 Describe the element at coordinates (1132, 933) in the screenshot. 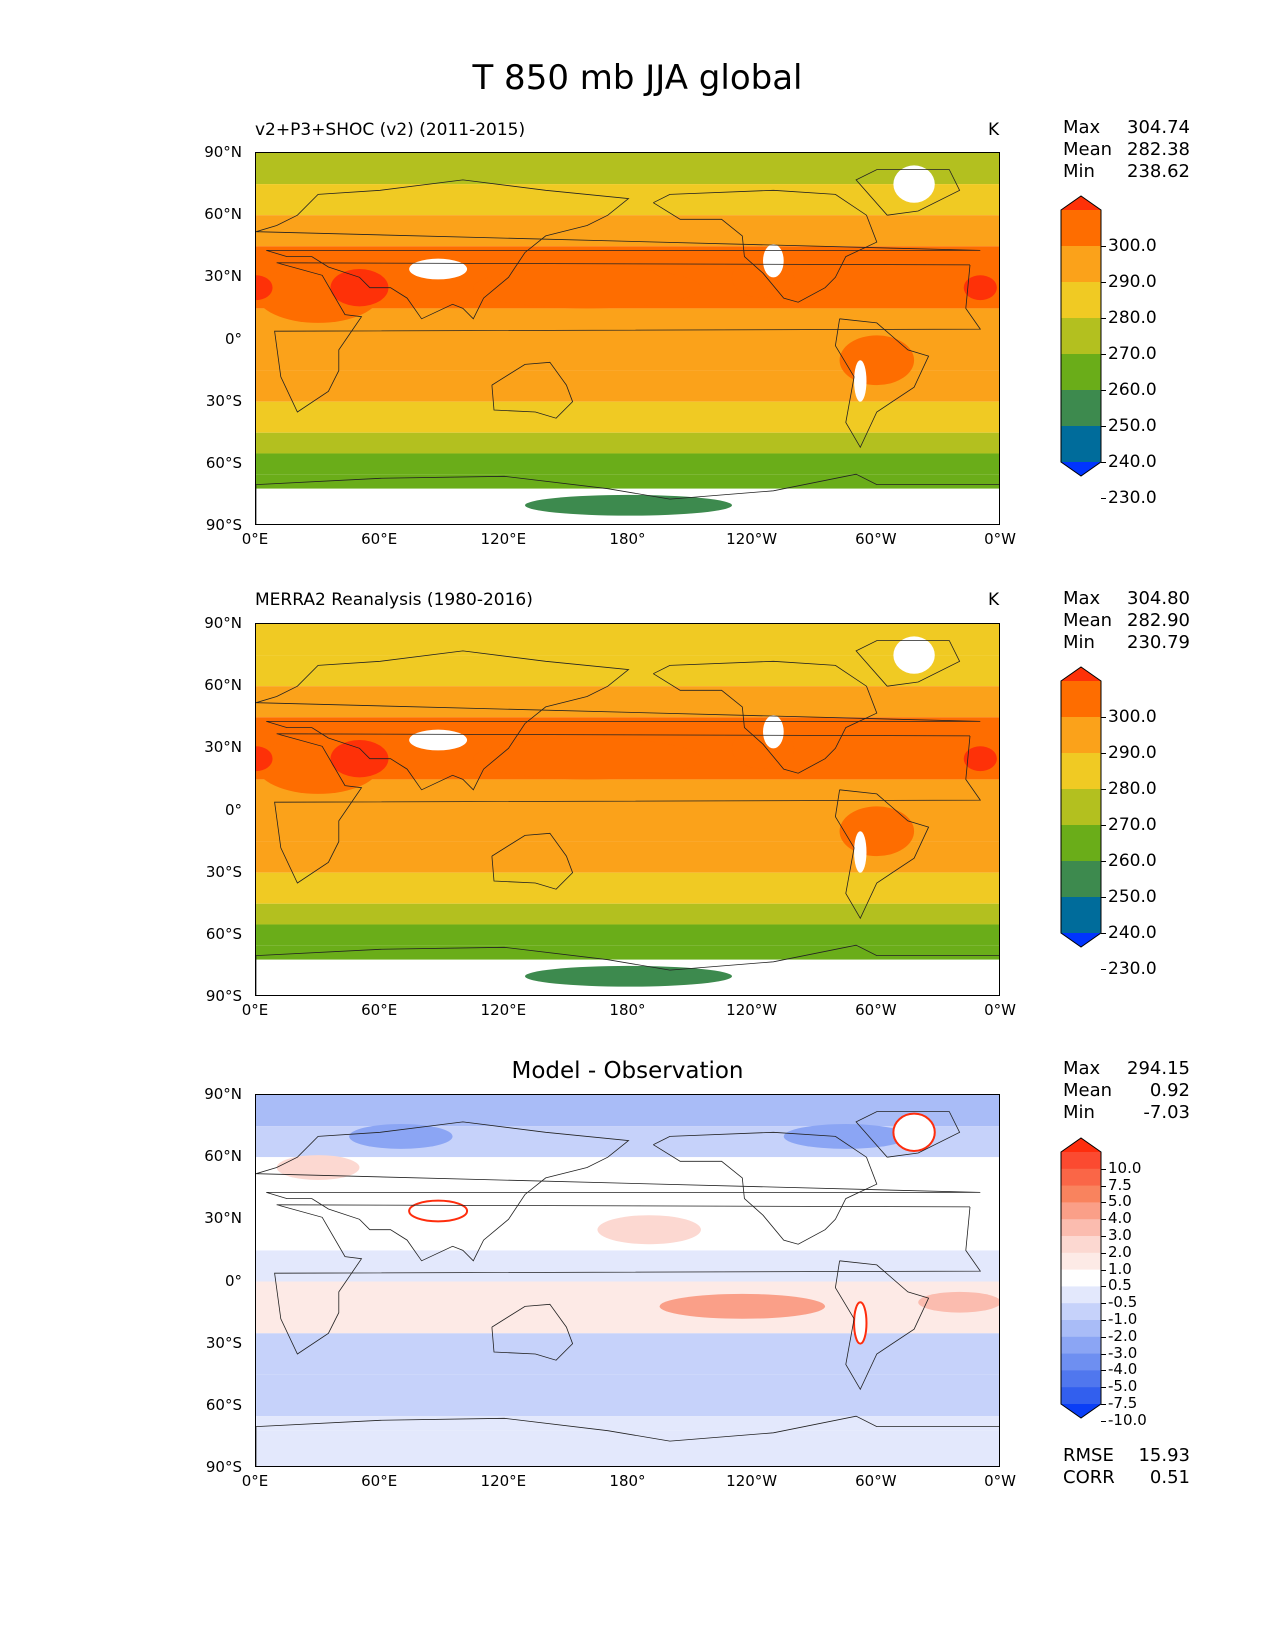

I see `colorbar-label: 240.0` at that location.